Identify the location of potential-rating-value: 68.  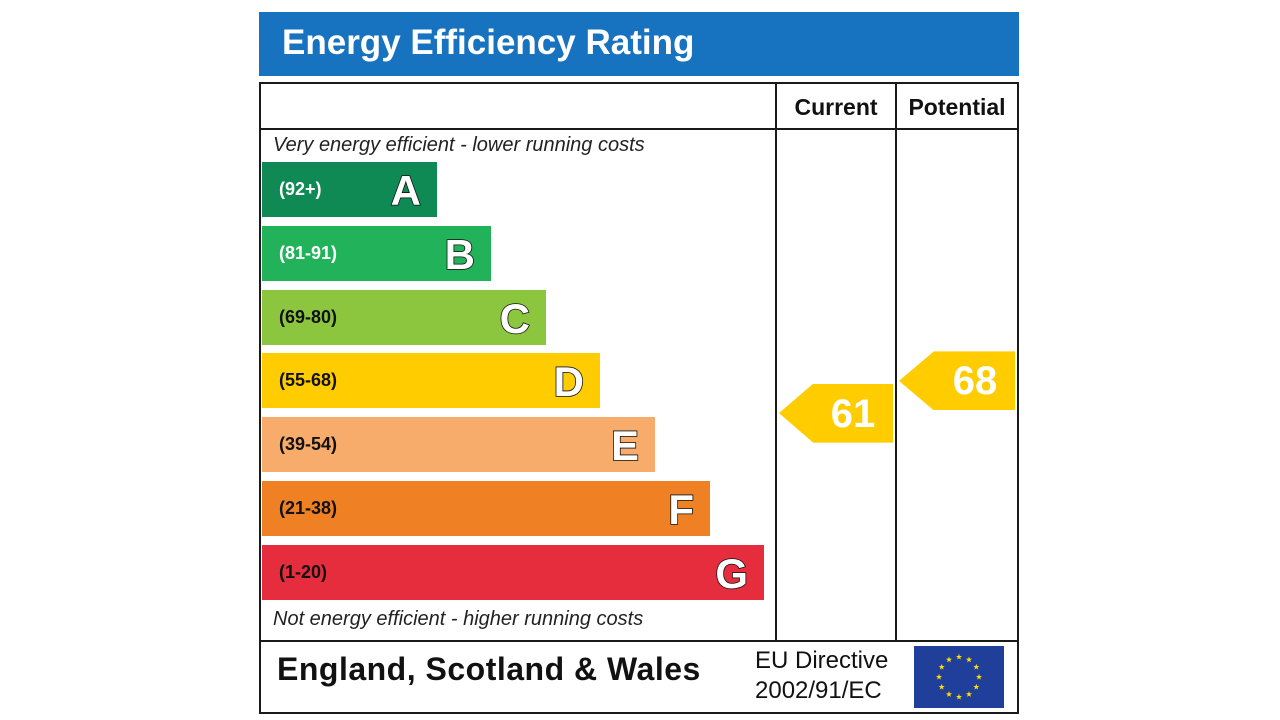
(975, 381).